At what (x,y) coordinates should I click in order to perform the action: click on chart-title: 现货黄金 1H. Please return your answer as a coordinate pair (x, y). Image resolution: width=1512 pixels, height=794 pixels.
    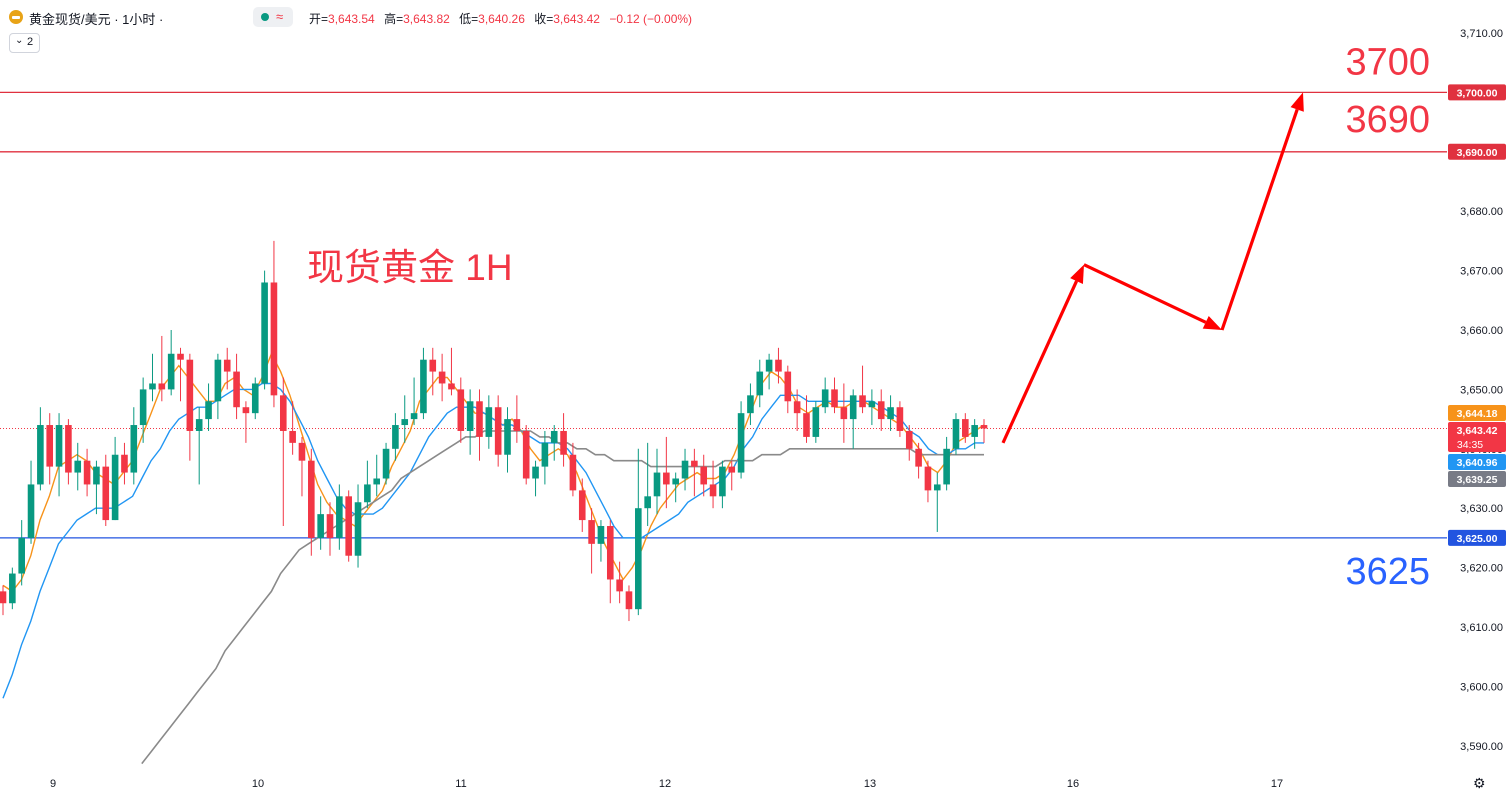
    Looking at the image, I should click on (410, 267).